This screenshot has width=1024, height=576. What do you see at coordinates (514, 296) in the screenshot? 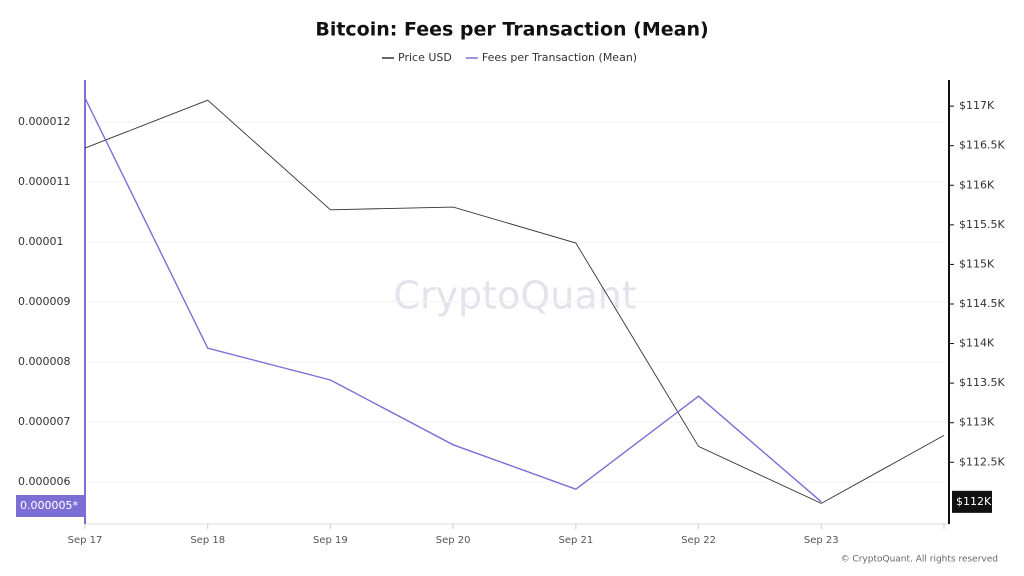
I see `watermark: CryptoQuant` at bounding box center [514, 296].